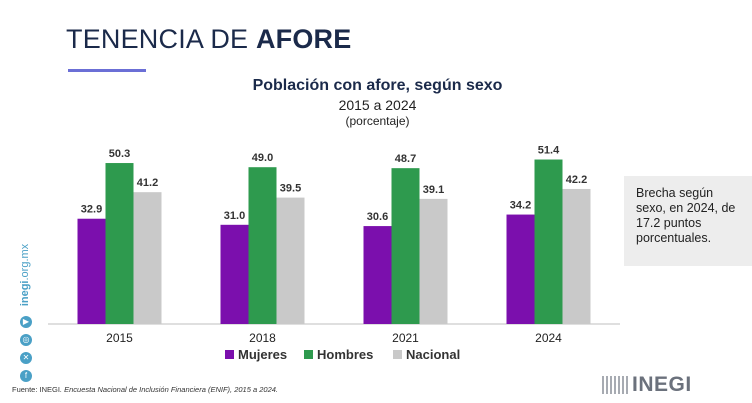 This screenshot has height=403, width=752. I want to click on data-label-hombres-2015: 50.3, so click(119, 154).